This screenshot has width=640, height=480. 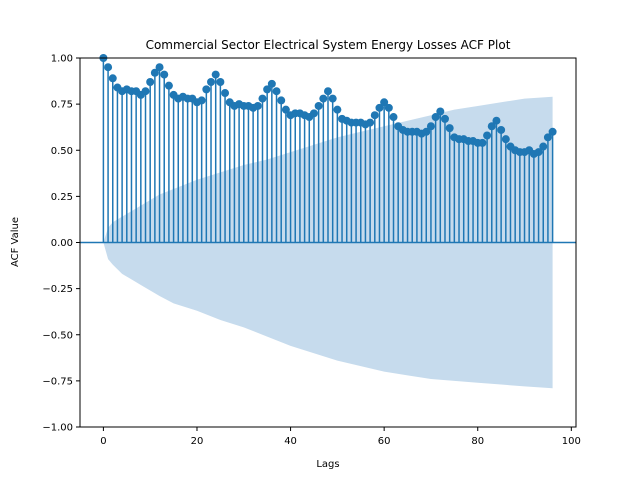 I want to click on y-tick-label: −0.75, so click(x=57, y=381).